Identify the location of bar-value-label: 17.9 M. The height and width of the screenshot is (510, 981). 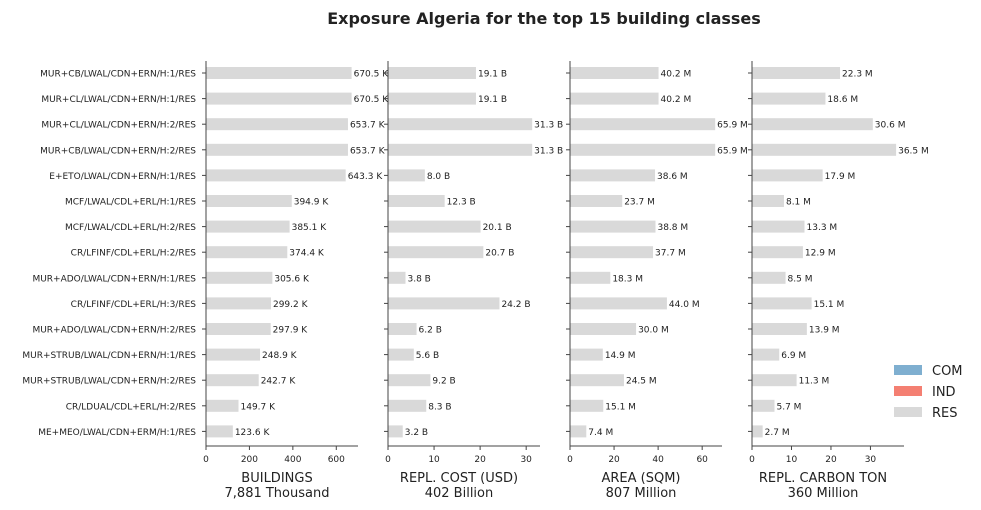
(840, 177).